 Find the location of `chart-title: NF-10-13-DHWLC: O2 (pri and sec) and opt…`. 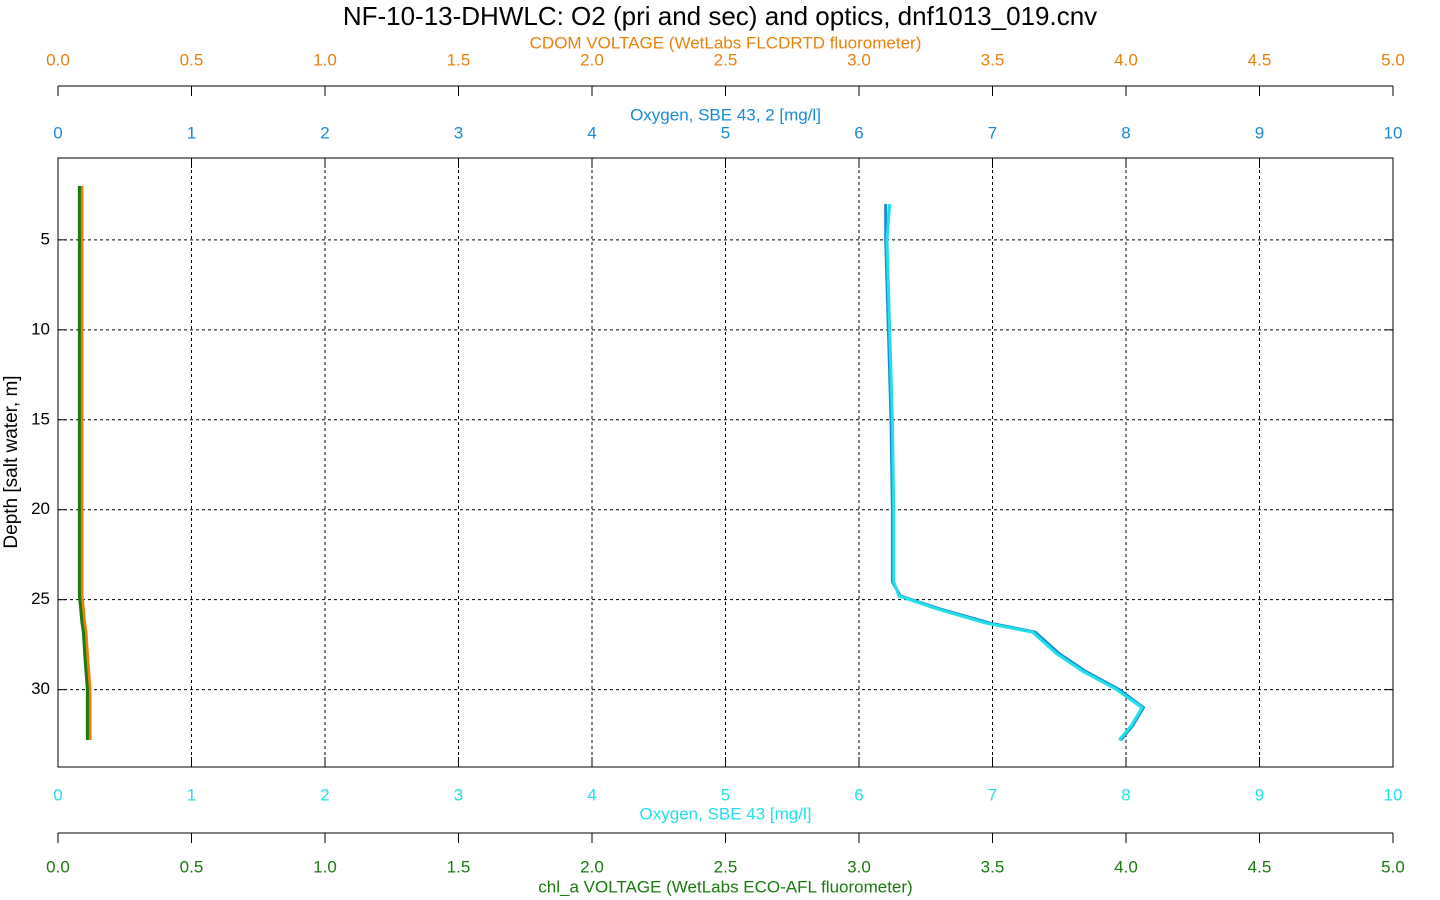

chart-title: NF-10-13-DHWLC: O2 (pri and sec) and opt… is located at coordinates (720, 16).